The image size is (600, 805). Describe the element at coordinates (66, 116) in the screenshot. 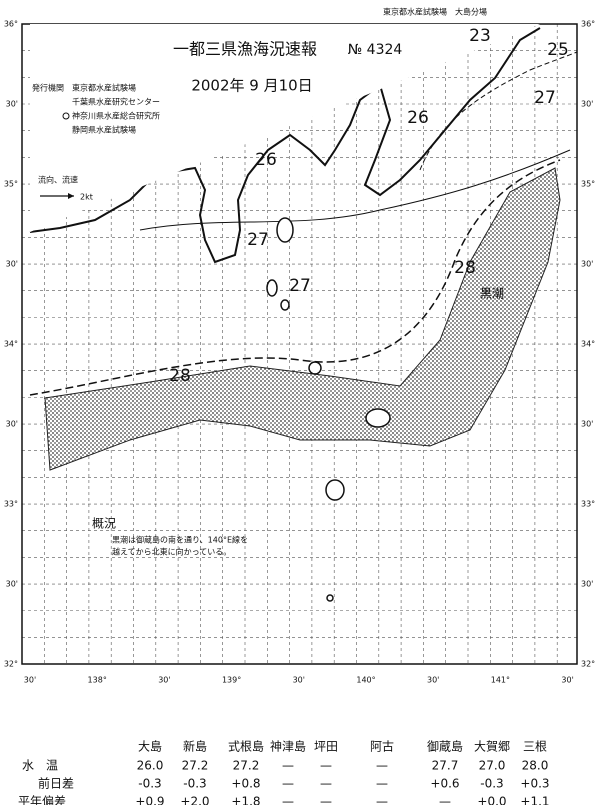

I see `marker` at that location.